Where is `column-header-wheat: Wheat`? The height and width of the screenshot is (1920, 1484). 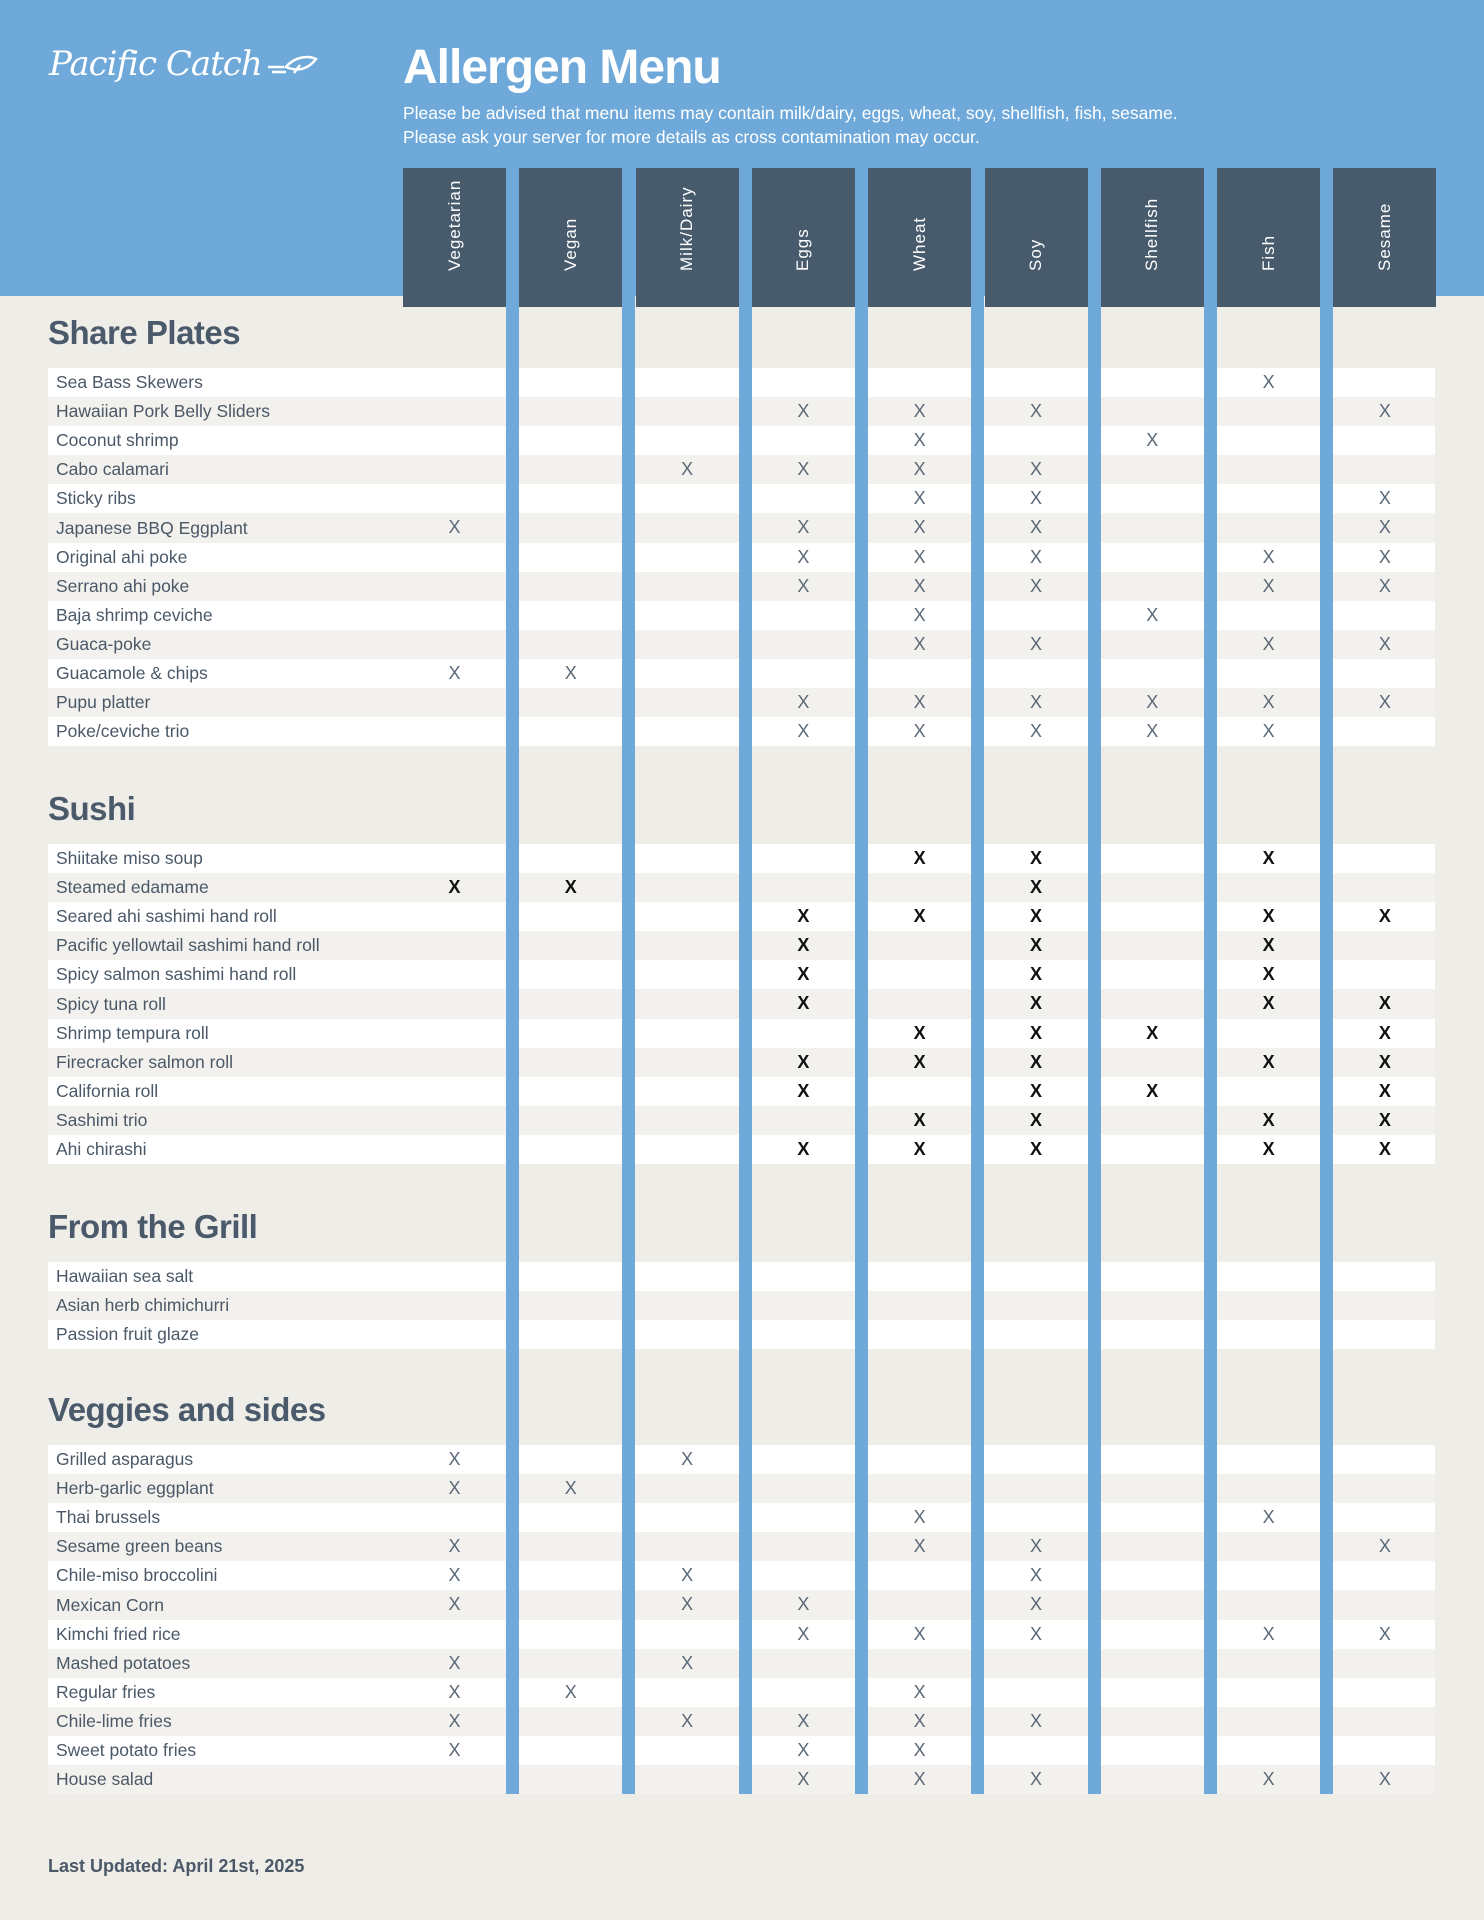 column-header-wheat: Wheat is located at coordinates (920, 237).